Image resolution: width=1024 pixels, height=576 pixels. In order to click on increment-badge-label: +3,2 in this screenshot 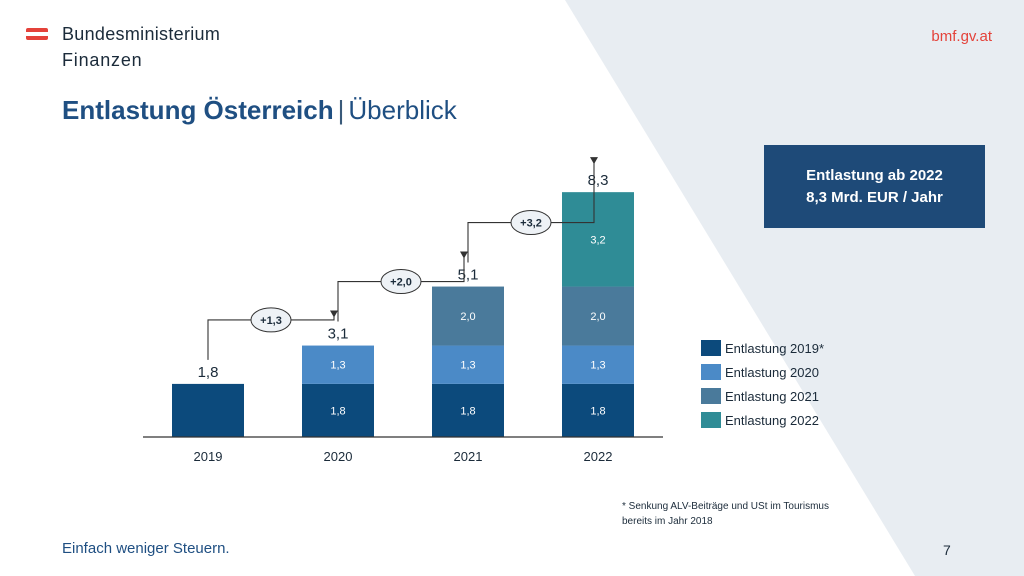, I will do `click(531, 224)`.